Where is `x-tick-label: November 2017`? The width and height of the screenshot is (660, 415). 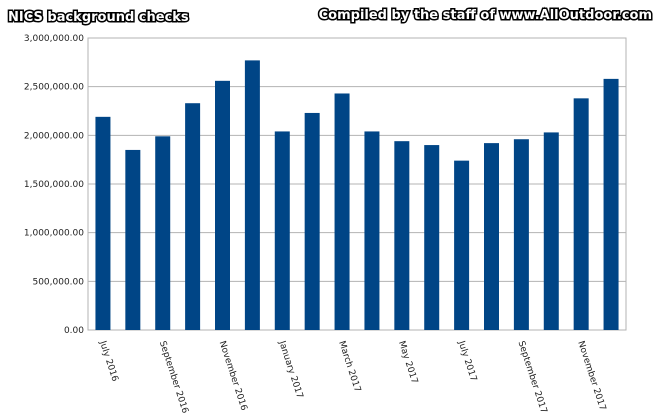
x-tick-label: November 2017 is located at coordinates (591, 376).